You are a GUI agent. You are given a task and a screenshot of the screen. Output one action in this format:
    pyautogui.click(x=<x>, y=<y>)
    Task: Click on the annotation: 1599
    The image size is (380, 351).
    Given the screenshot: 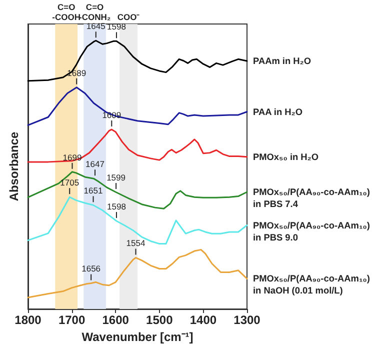 What is the action you would take?
    pyautogui.click(x=116, y=177)
    